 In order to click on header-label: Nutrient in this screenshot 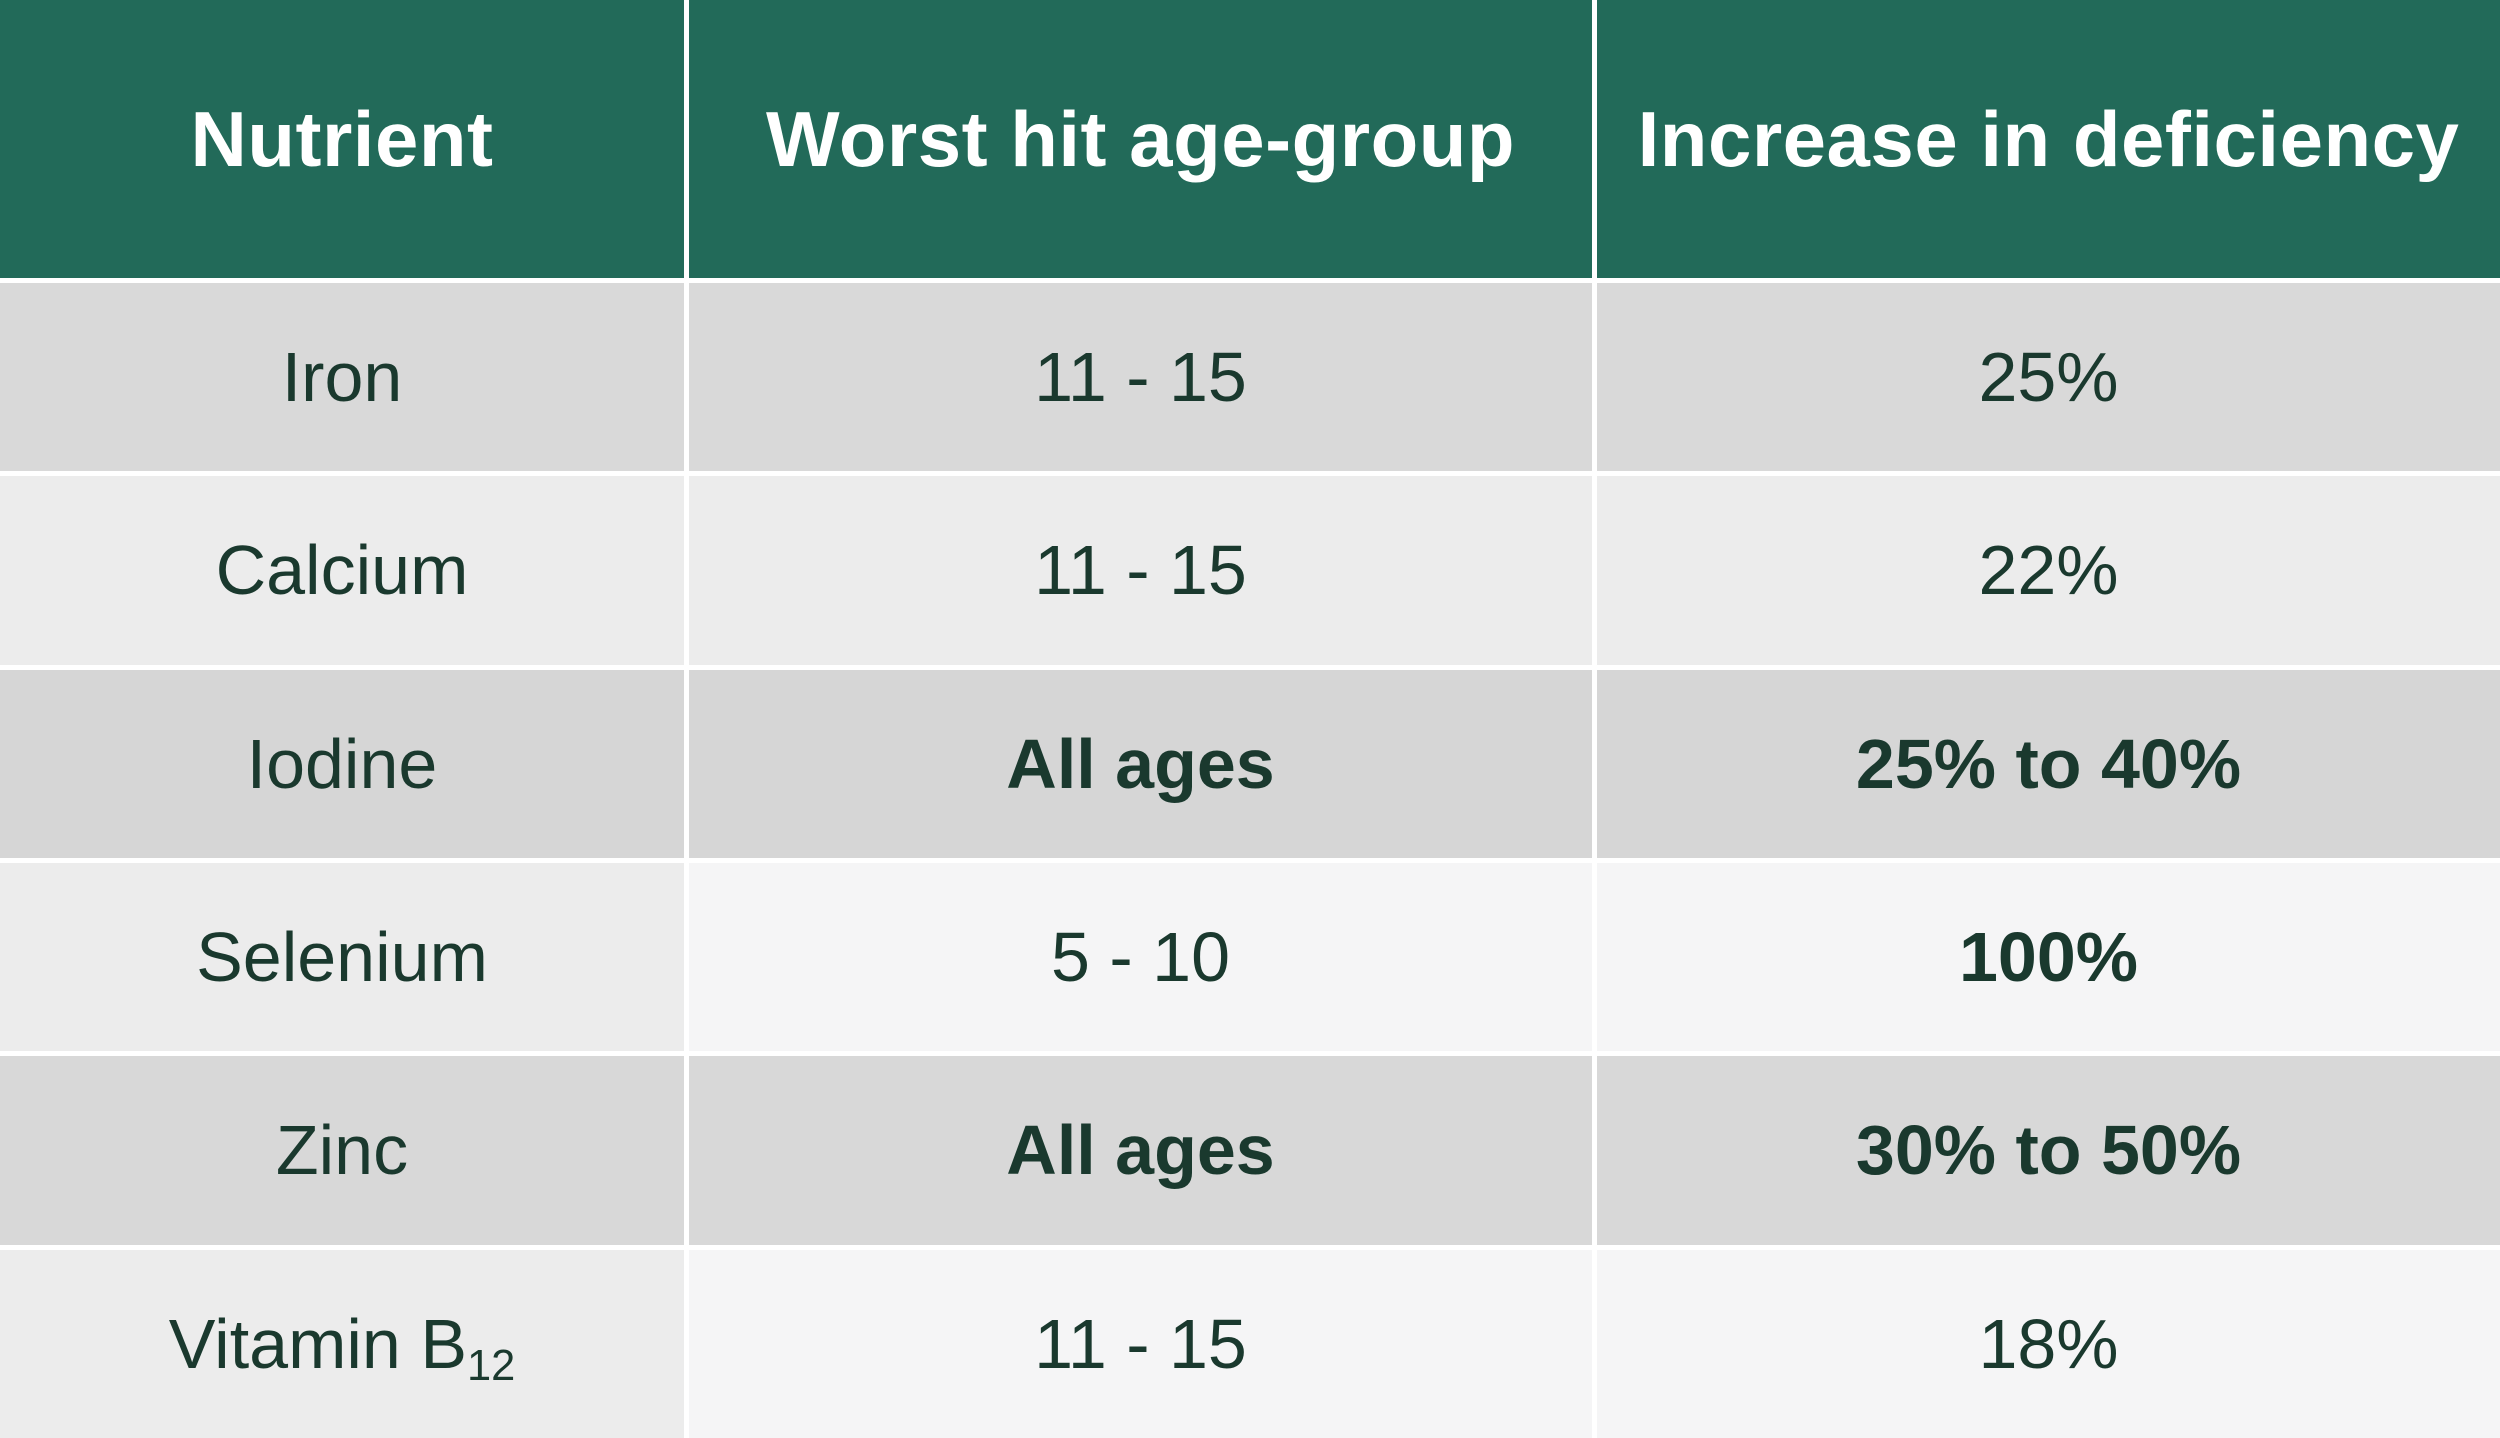, I will do `click(342, 138)`.